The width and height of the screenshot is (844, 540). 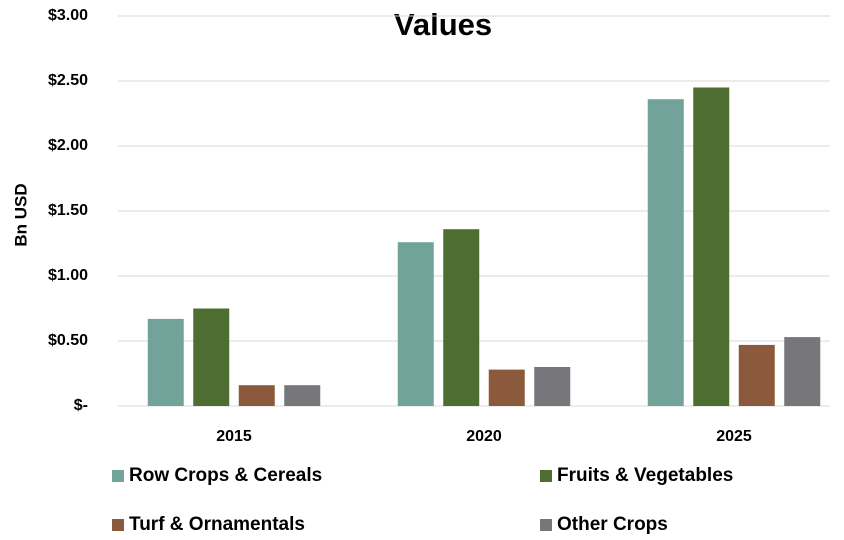 What do you see at coordinates (68, 80) in the screenshot?
I see `y-tick-label: $2.50` at bounding box center [68, 80].